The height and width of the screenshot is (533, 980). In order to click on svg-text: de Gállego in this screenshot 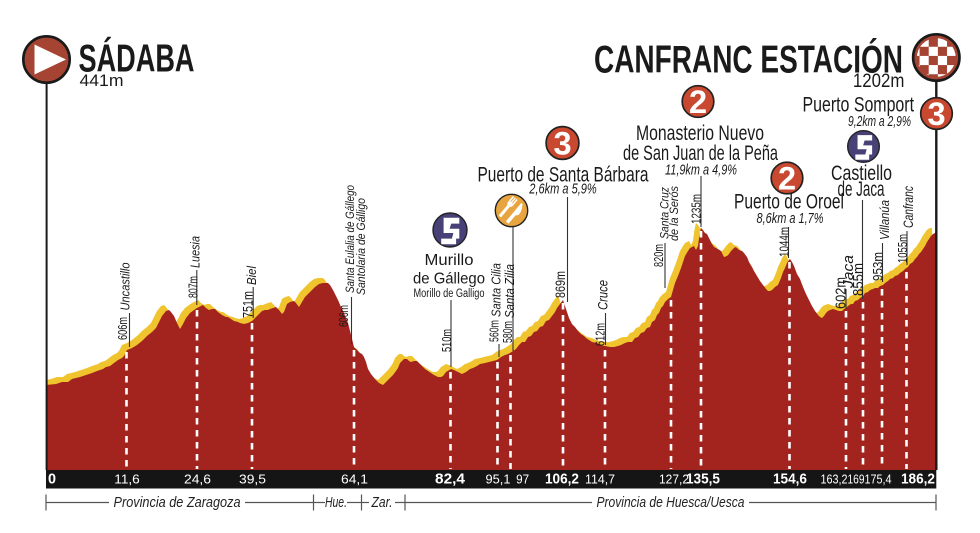, I will do `click(449, 279)`.